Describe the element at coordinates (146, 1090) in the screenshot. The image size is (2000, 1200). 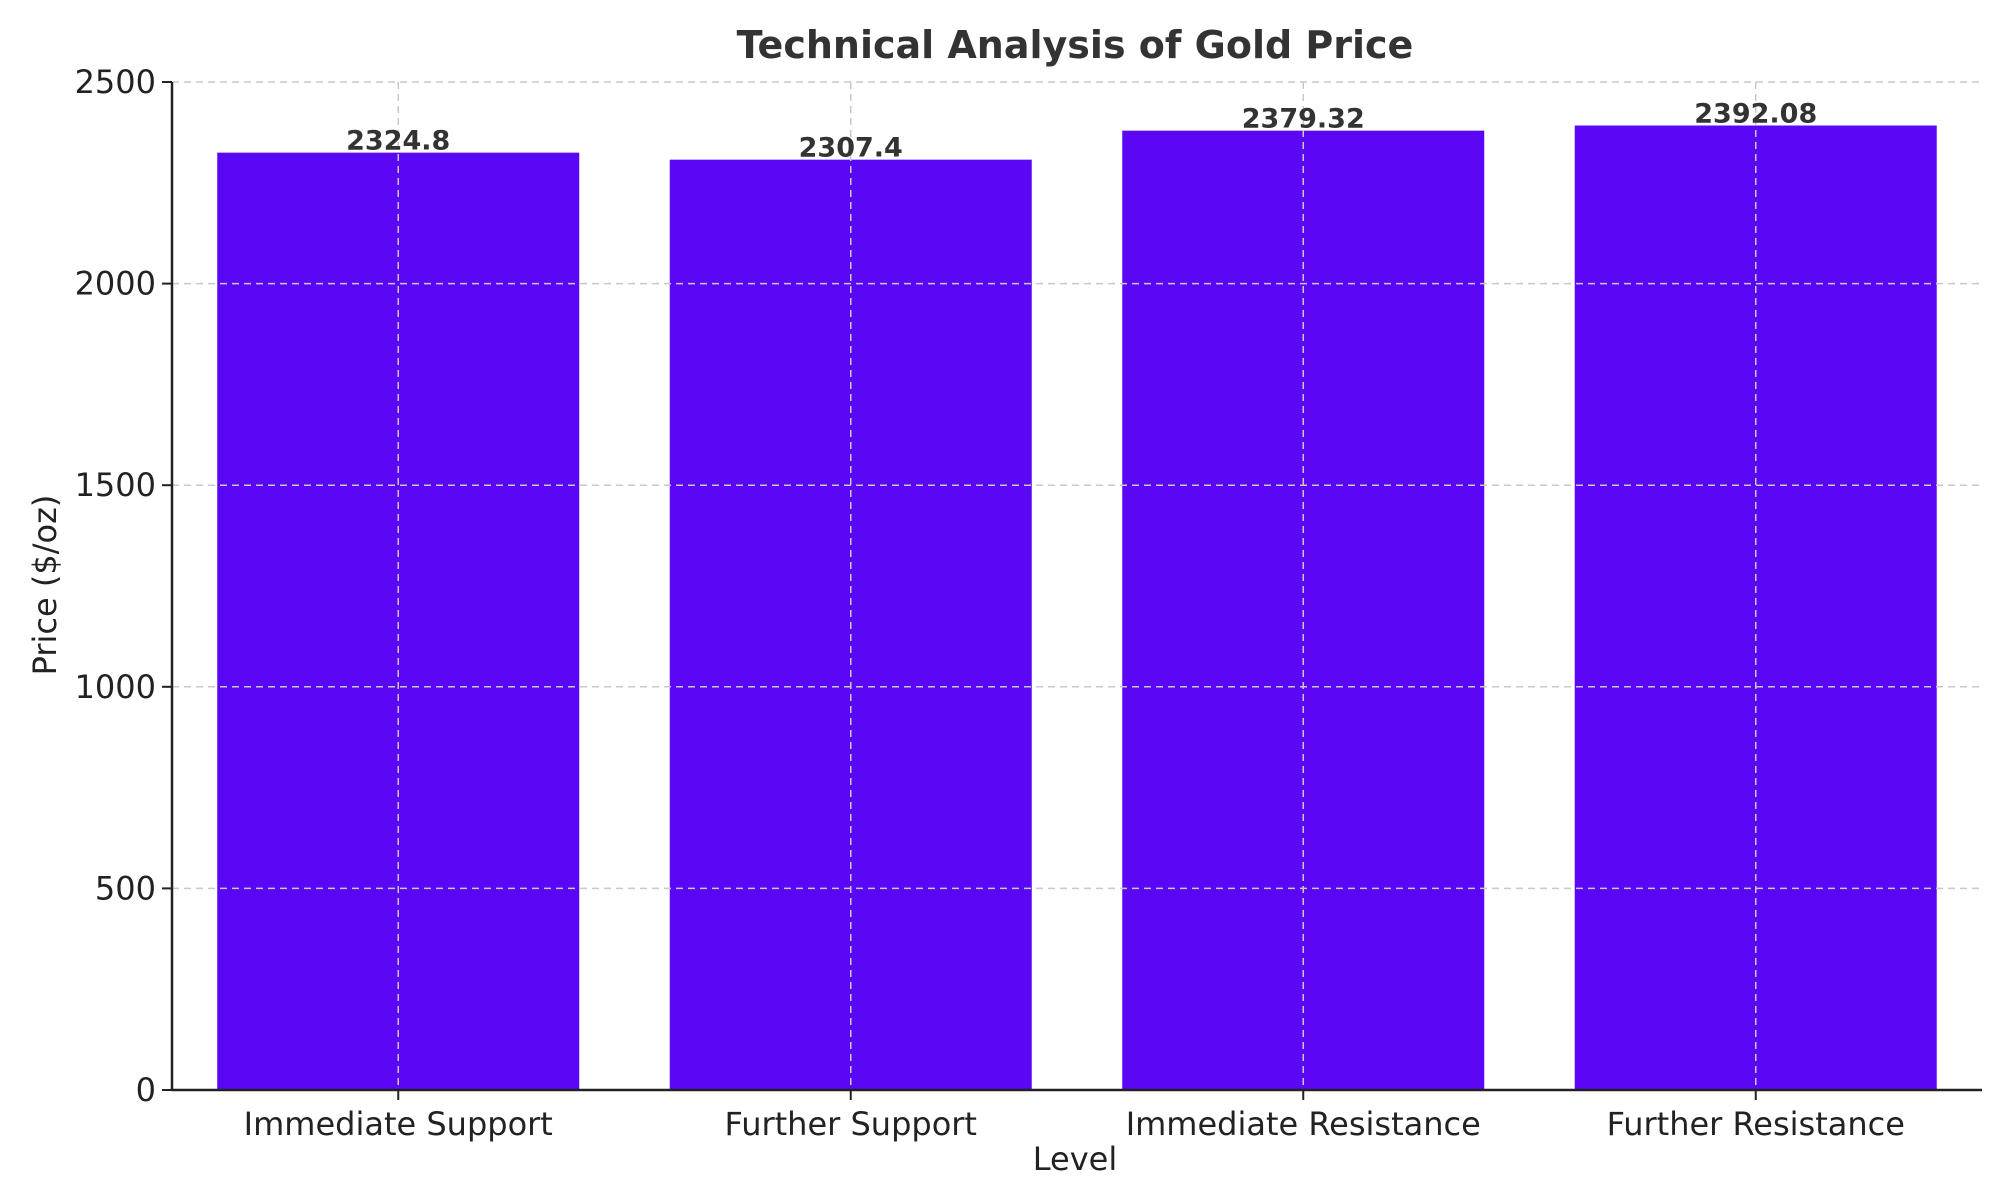
I see `y-tick-label: 0` at that location.